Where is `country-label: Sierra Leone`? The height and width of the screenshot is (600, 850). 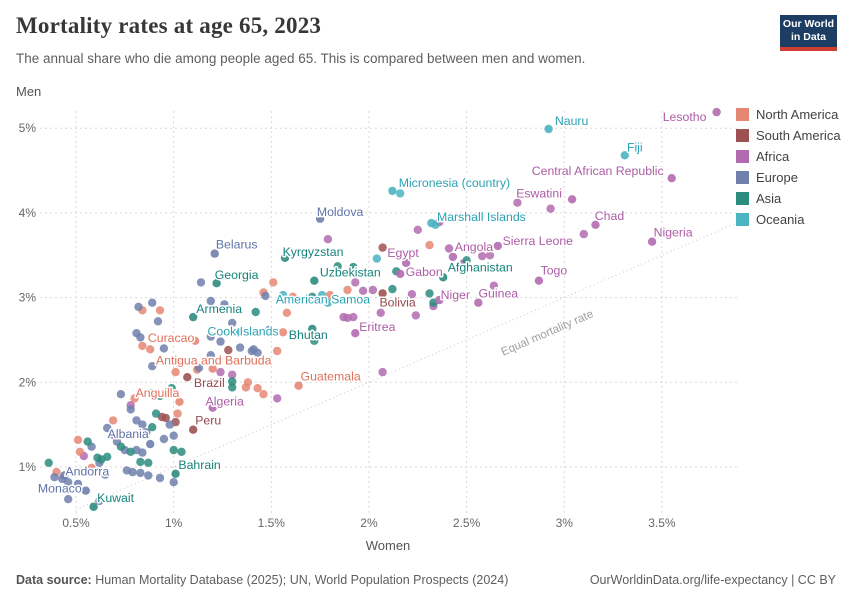 country-label: Sierra Leone is located at coordinates (538, 240).